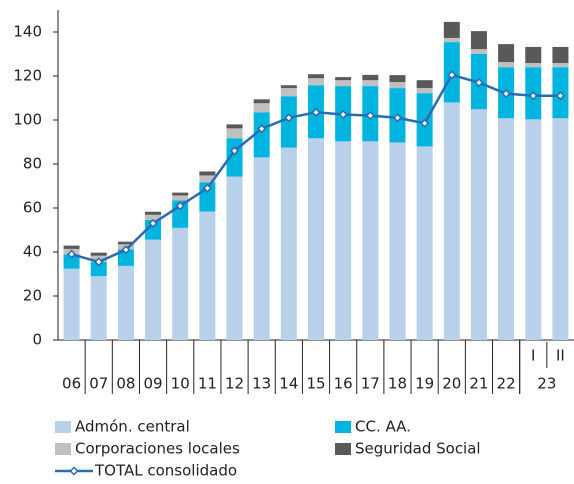  Describe the element at coordinates (32, 164) in the screenshot. I see `y-tick-label: 80` at that location.